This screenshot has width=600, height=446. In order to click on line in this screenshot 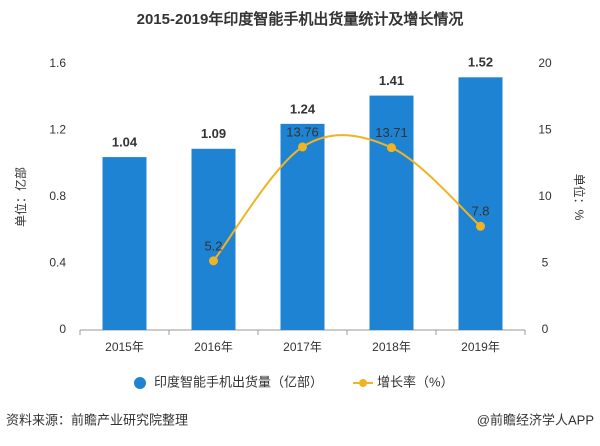, I will do `click(347, 198)`.